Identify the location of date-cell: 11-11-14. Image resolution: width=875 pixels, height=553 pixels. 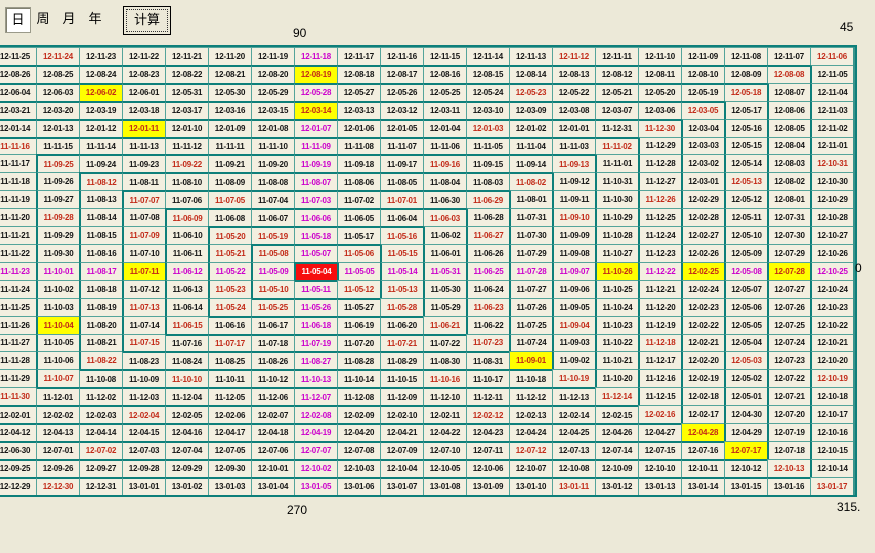
(100, 145).